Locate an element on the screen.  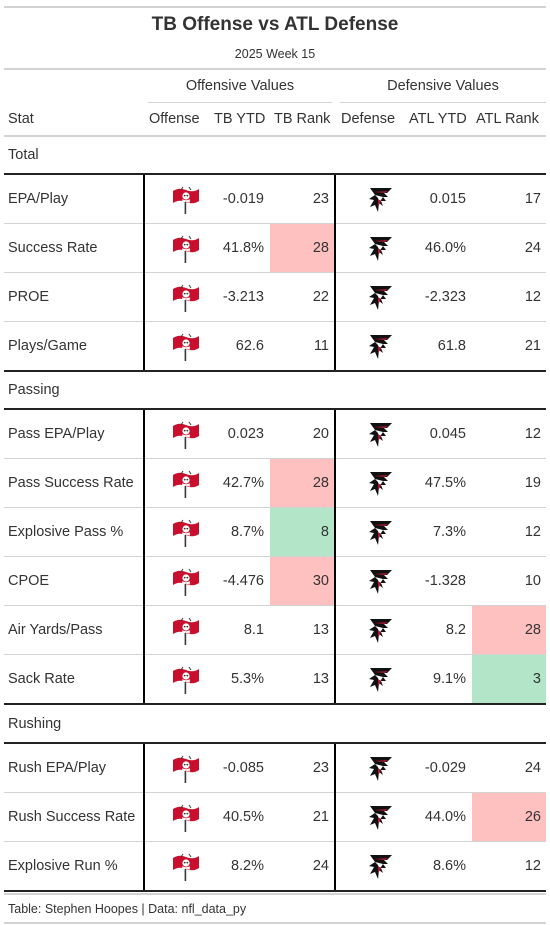
atl-rank-value: 19 is located at coordinates (532, 483).